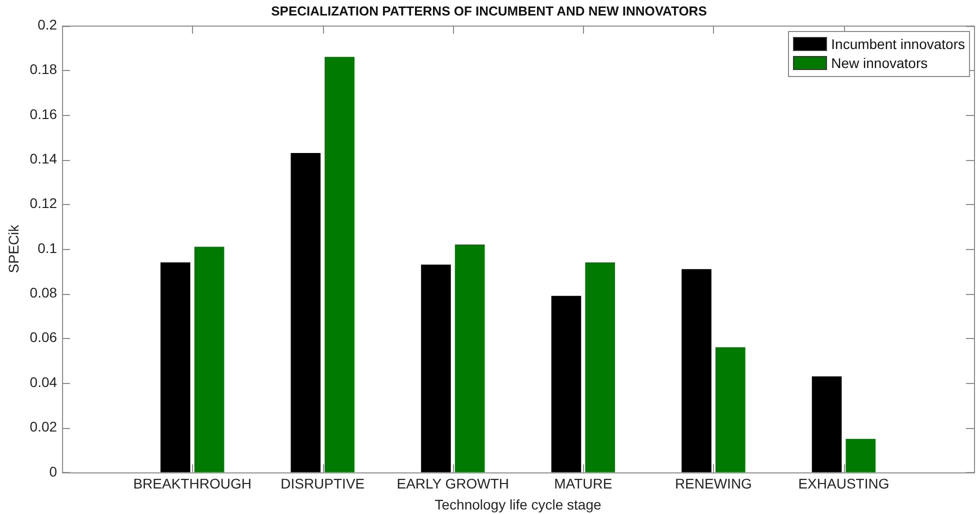 The width and height of the screenshot is (976, 514). I want to click on y-tick-label: 0.16, so click(44, 114).